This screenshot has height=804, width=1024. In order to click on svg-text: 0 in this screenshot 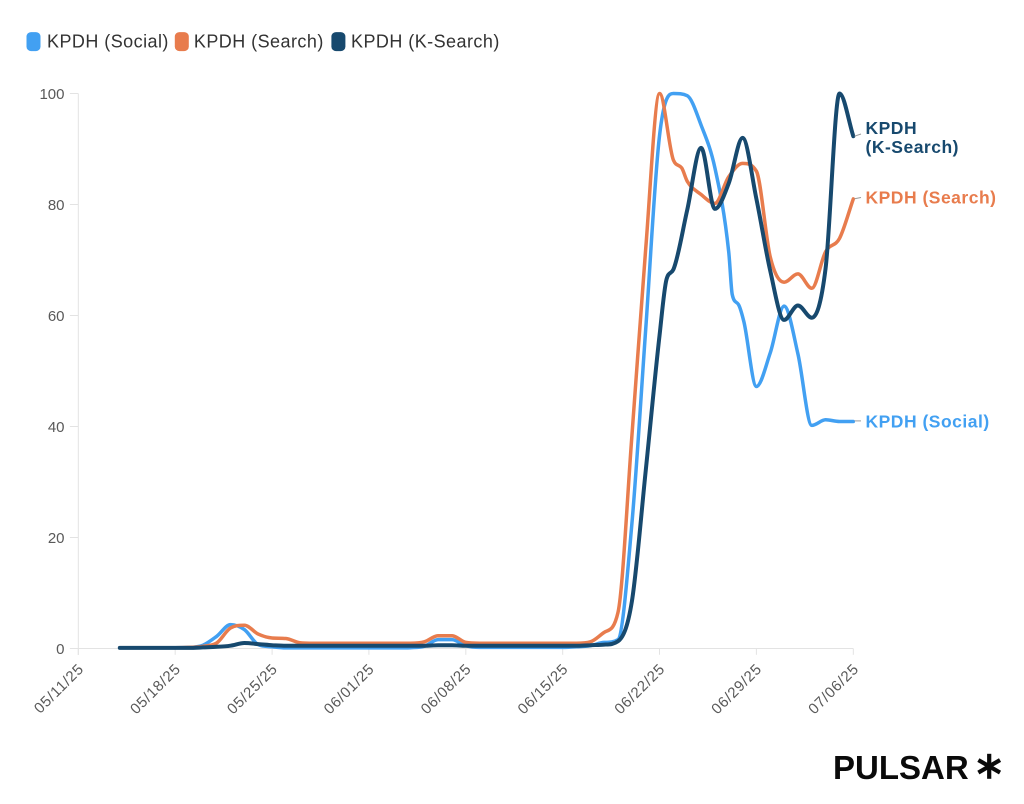, I will do `click(60, 649)`.